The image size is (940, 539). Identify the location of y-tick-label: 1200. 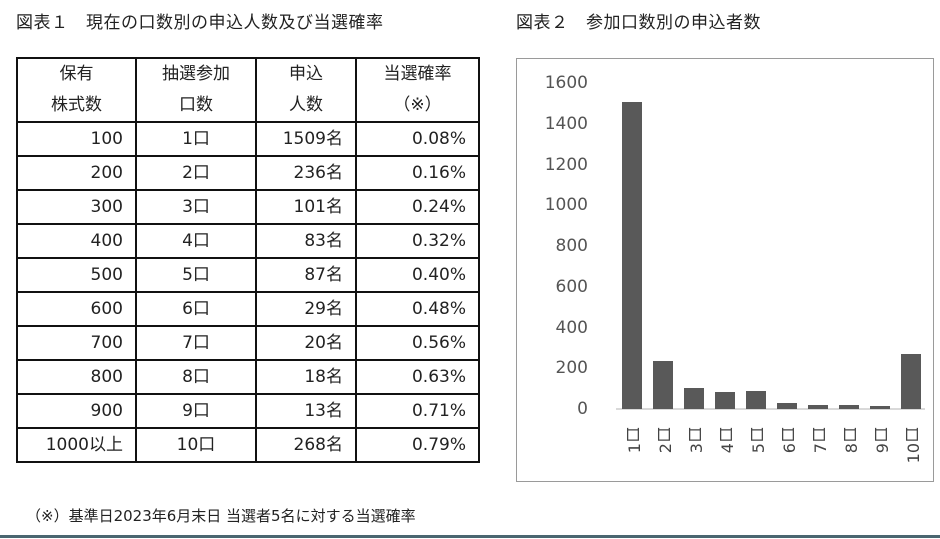
(566, 164).